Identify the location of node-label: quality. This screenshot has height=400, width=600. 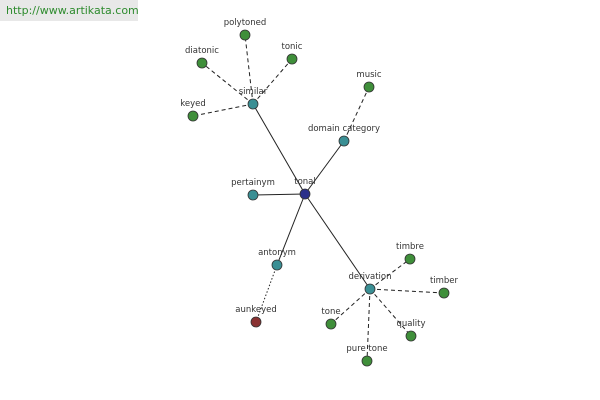
(410, 324).